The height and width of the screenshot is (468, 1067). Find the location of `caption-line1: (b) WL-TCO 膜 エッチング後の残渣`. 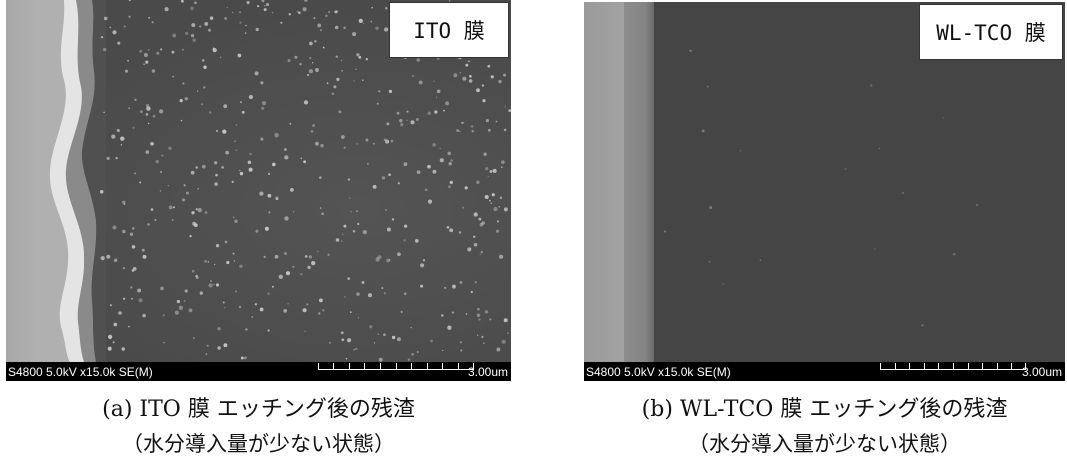

caption-line1: (b) WL-TCO 膜 エッチング後の残渣 is located at coordinates (824, 409).